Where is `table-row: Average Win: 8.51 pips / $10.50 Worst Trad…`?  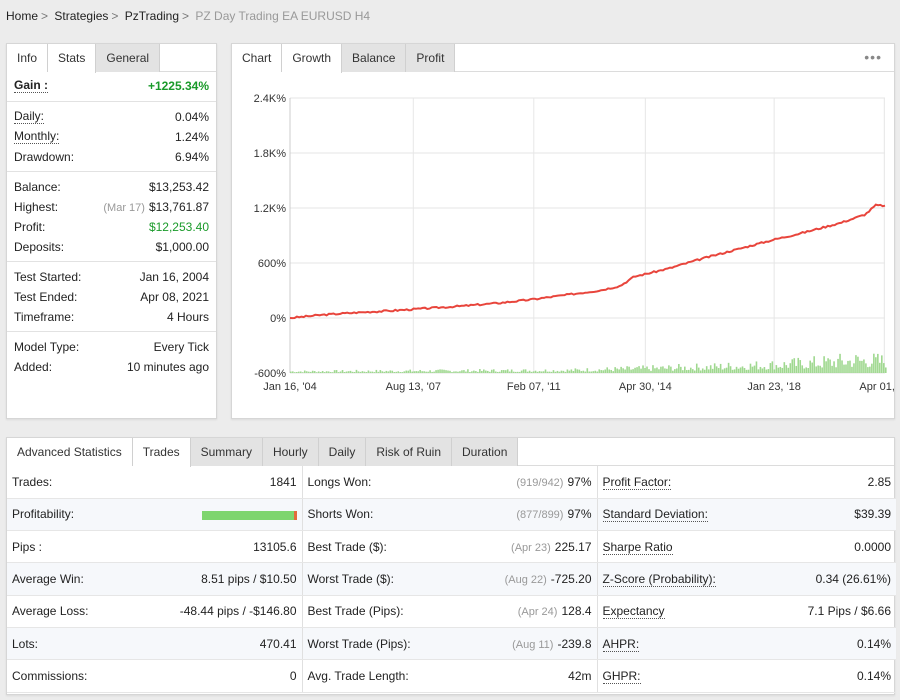
table-row: Average Win: 8.51 pips / $10.50 Worst Trad… is located at coordinates (451, 579).